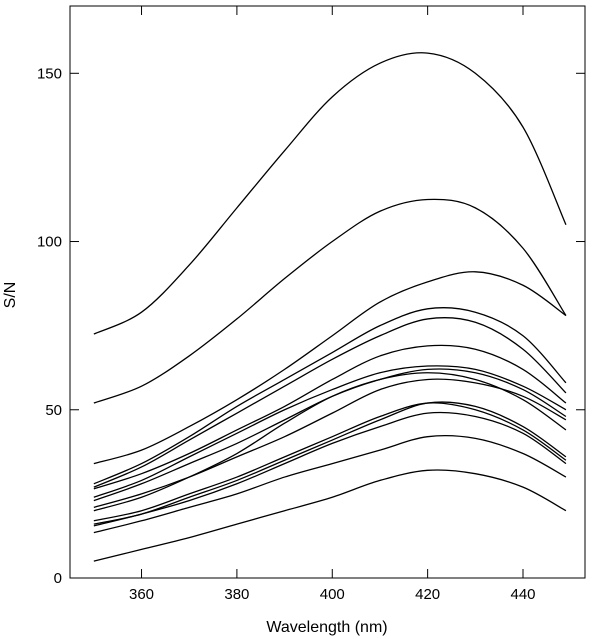 This screenshot has height=639, width=600. What do you see at coordinates (332, 594) in the screenshot?
I see `x-tick-label: 400` at bounding box center [332, 594].